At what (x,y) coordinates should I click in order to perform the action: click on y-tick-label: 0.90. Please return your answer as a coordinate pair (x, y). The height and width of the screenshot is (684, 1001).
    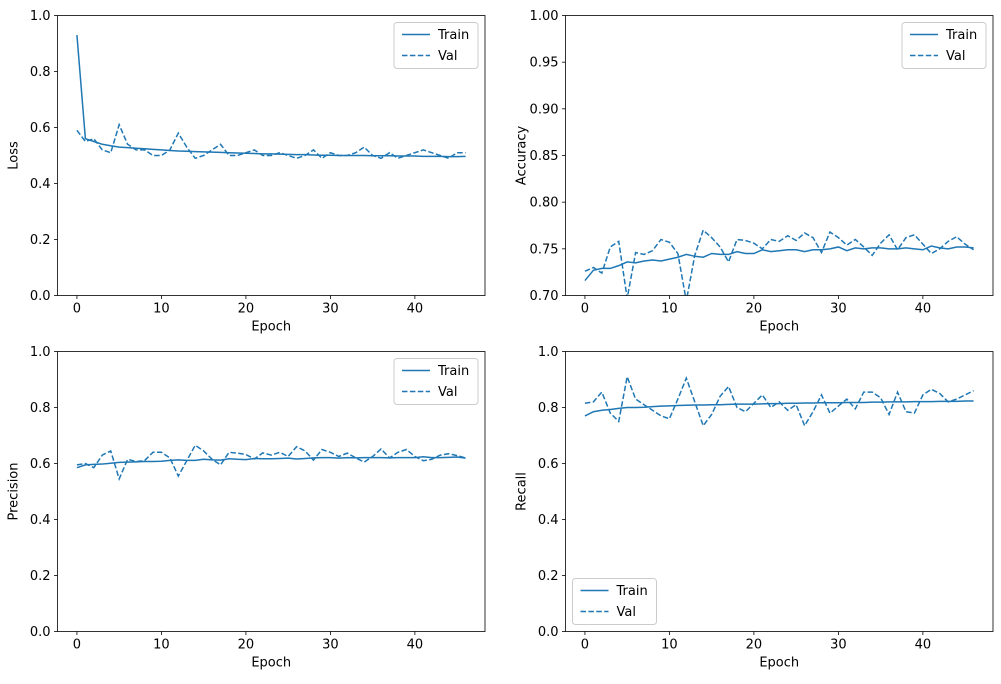
    Looking at the image, I should click on (544, 109).